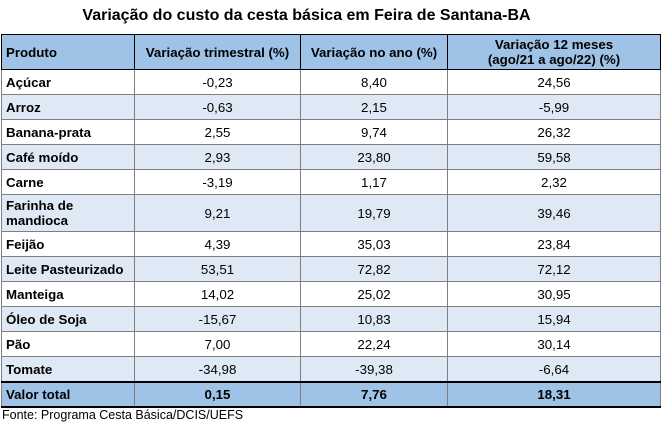  I want to click on header-12-meses-line2: (ago/21 a ago/22) (%), so click(554, 59).